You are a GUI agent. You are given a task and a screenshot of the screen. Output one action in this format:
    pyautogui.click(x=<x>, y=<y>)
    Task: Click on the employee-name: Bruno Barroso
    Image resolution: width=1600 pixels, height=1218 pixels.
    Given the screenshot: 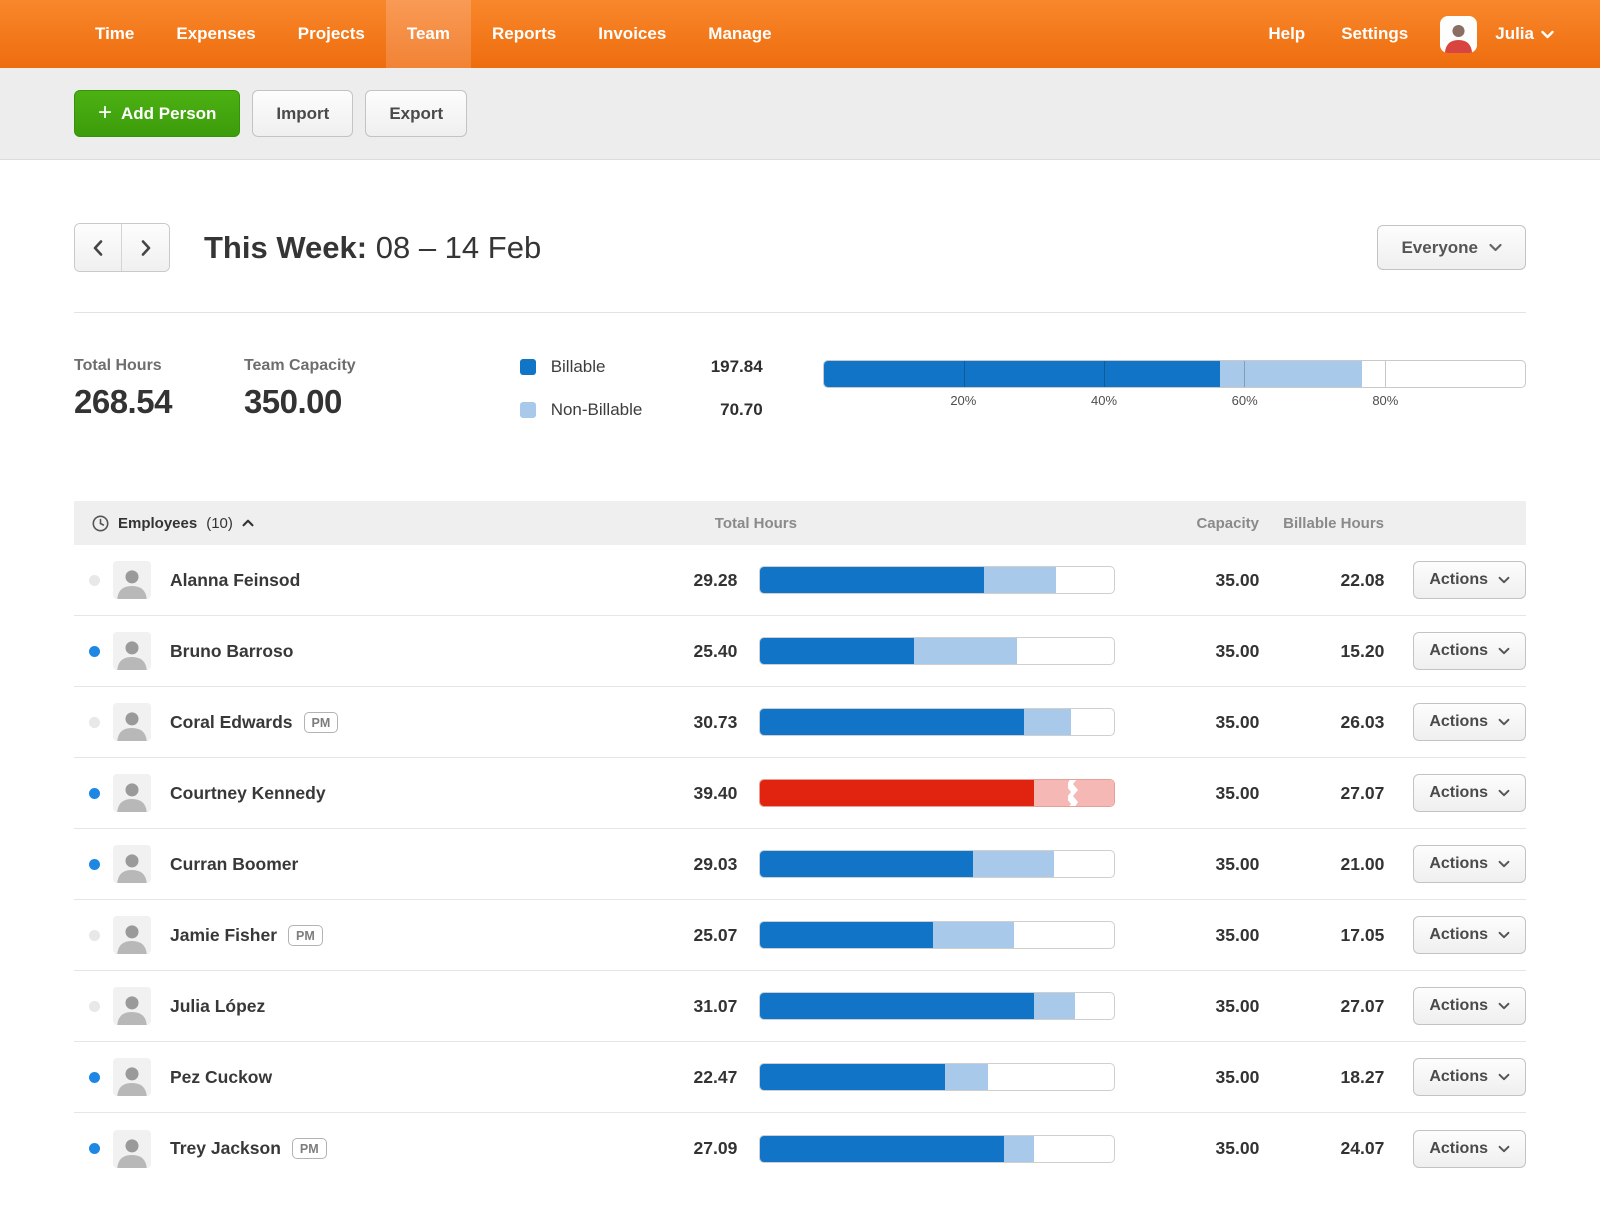 What is the action you would take?
    pyautogui.click(x=232, y=650)
    